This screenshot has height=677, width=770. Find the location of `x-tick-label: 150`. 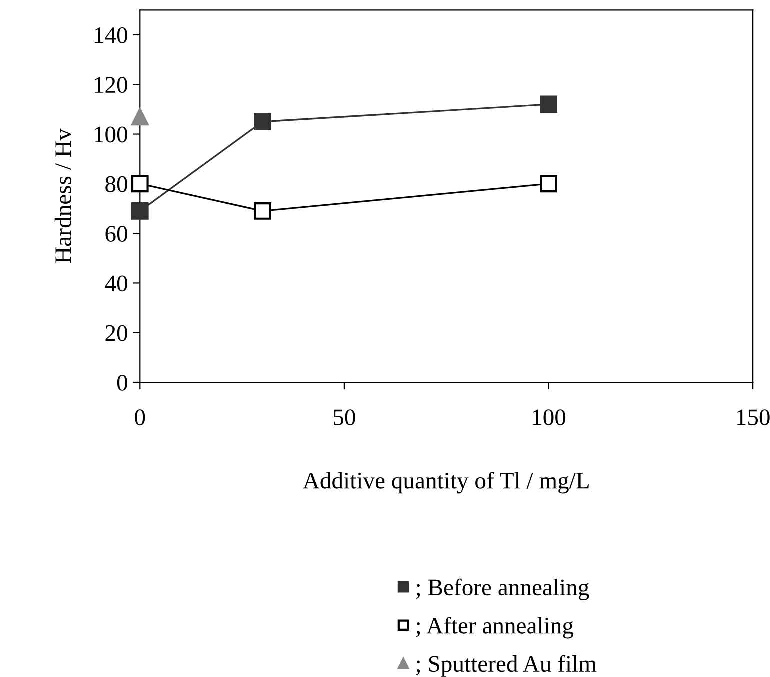

x-tick-label: 150 is located at coordinates (753, 418).